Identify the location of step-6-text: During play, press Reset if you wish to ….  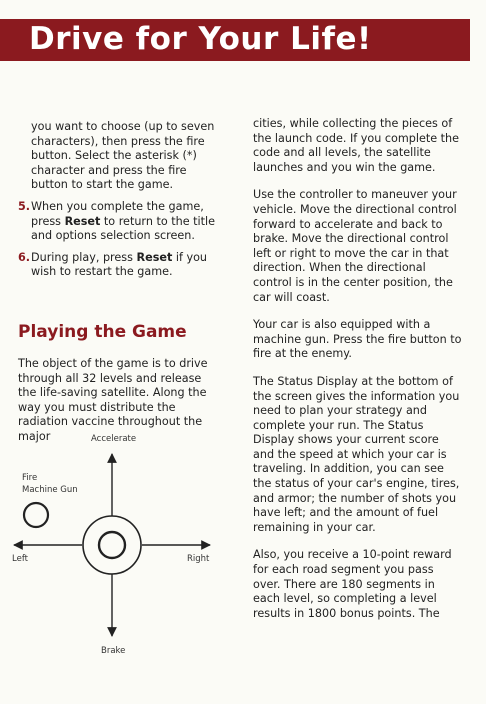
(127, 265).